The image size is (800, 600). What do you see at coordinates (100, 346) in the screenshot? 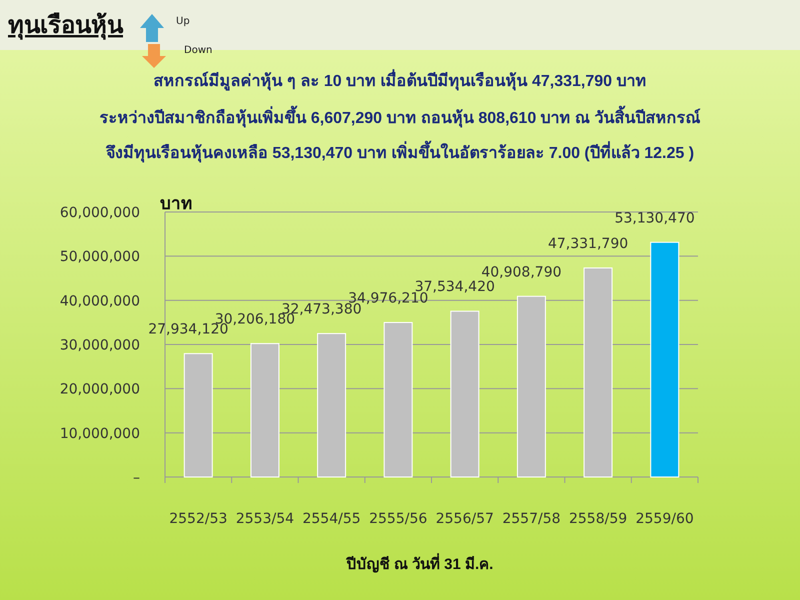
I see `y-tick-label: 30,000,000` at bounding box center [100, 346].